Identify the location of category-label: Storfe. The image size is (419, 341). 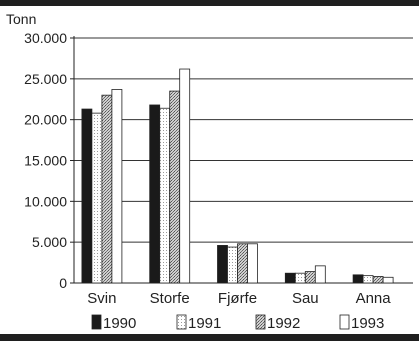
(170, 298).